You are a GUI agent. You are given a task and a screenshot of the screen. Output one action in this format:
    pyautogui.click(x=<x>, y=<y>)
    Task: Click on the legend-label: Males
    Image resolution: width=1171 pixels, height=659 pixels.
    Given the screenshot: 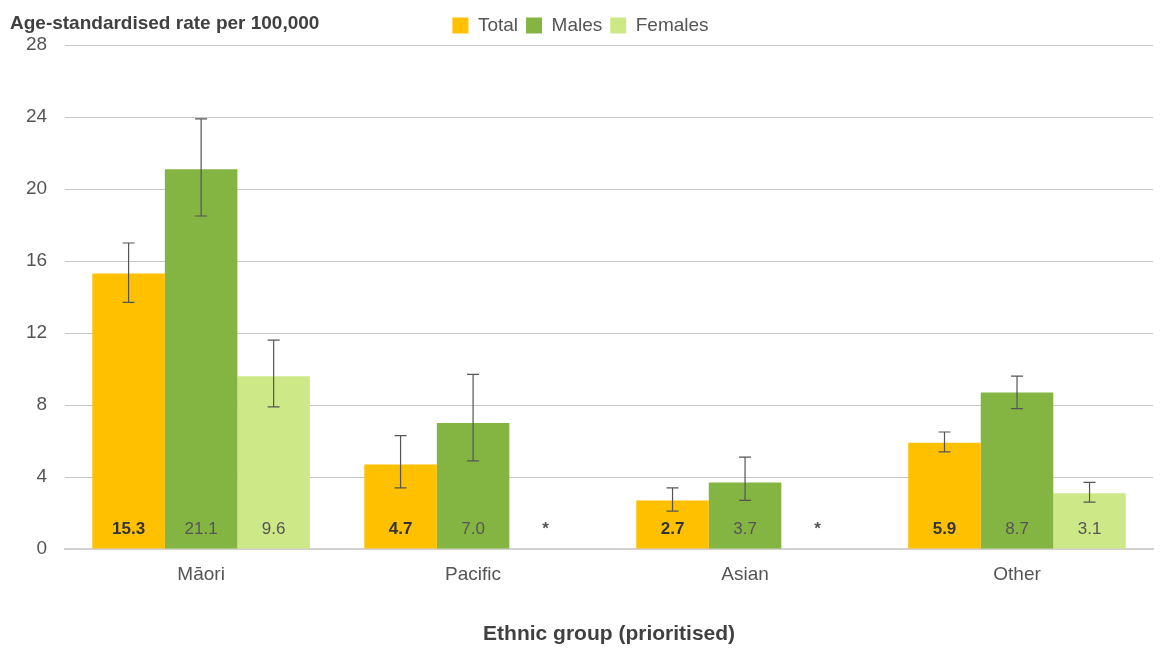 What is the action you would take?
    pyautogui.click(x=577, y=24)
    